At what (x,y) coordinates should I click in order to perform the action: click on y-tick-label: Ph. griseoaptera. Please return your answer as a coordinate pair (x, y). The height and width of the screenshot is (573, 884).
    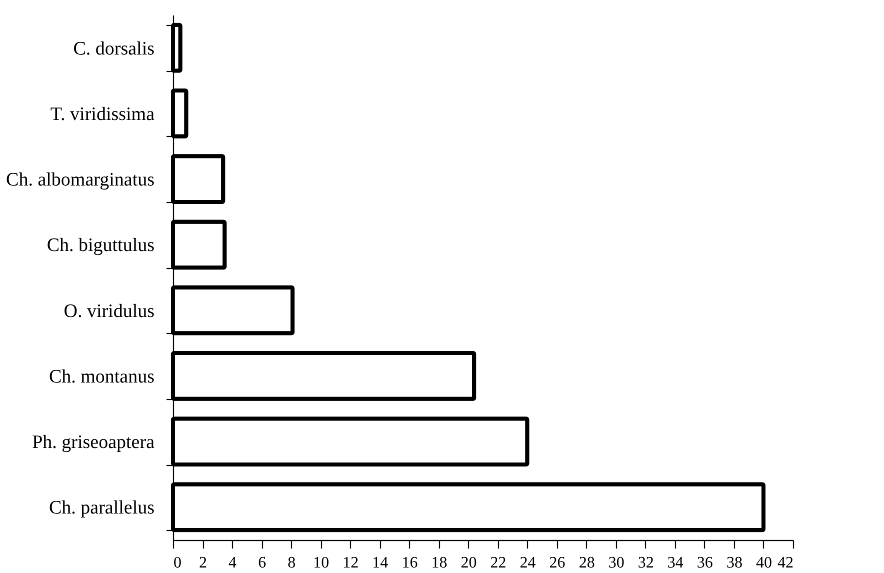
    Looking at the image, I should click on (94, 443).